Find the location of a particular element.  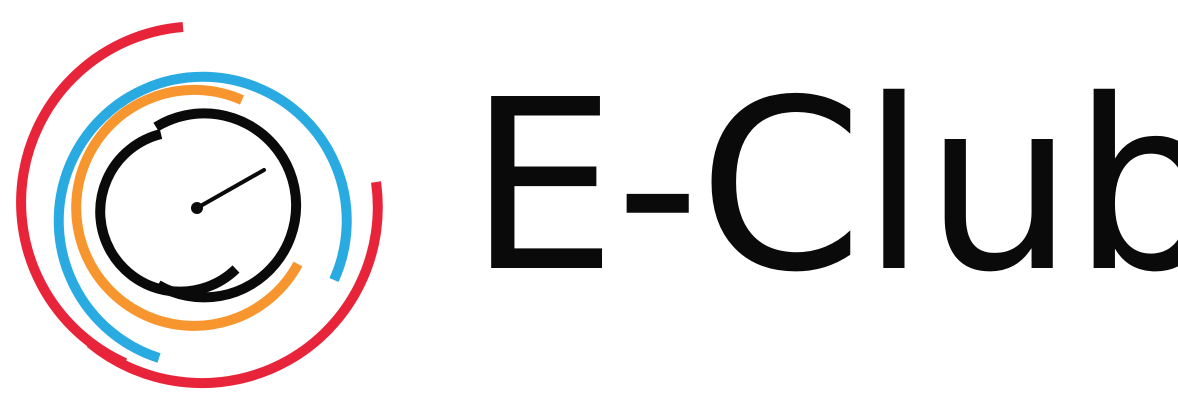

gauge-outer-arc is located at coordinates (227, 205).